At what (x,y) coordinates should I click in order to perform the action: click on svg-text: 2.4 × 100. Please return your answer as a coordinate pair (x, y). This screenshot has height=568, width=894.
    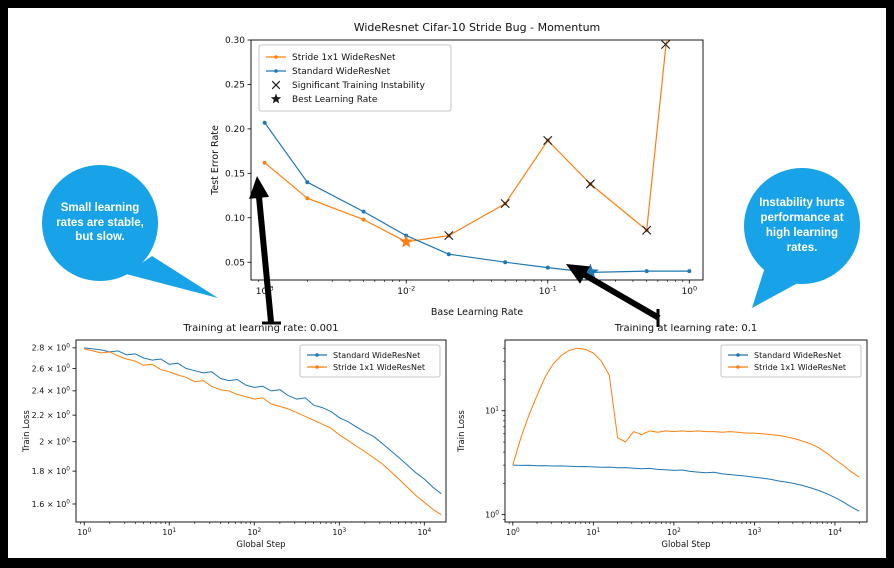
    Looking at the image, I should click on (51, 390).